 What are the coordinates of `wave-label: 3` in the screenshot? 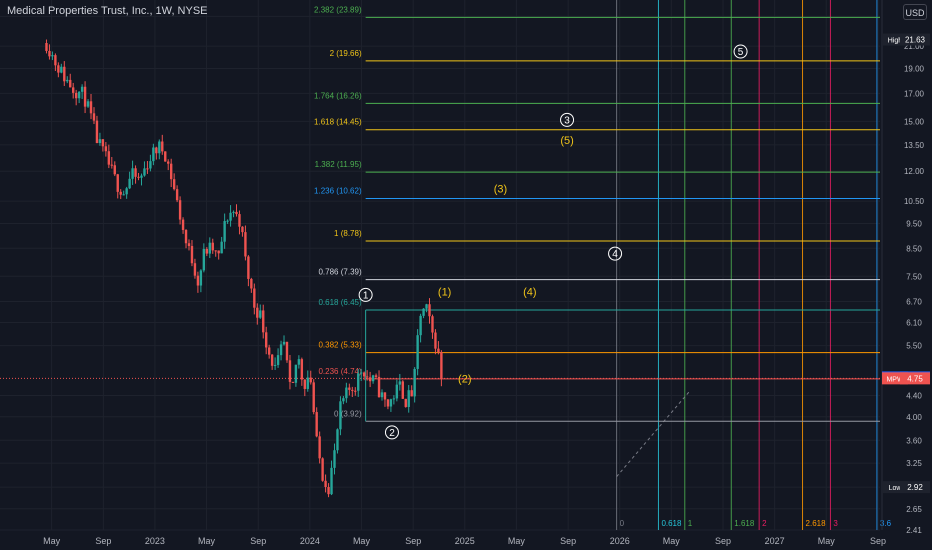 It's located at (567, 120).